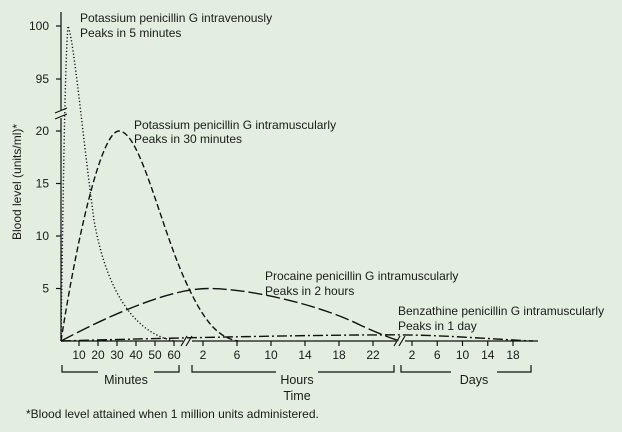 Image resolution: width=622 pixels, height=432 pixels. Describe the element at coordinates (155, 355) in the screenshot. I see `x-tick-label: 50` at that location.